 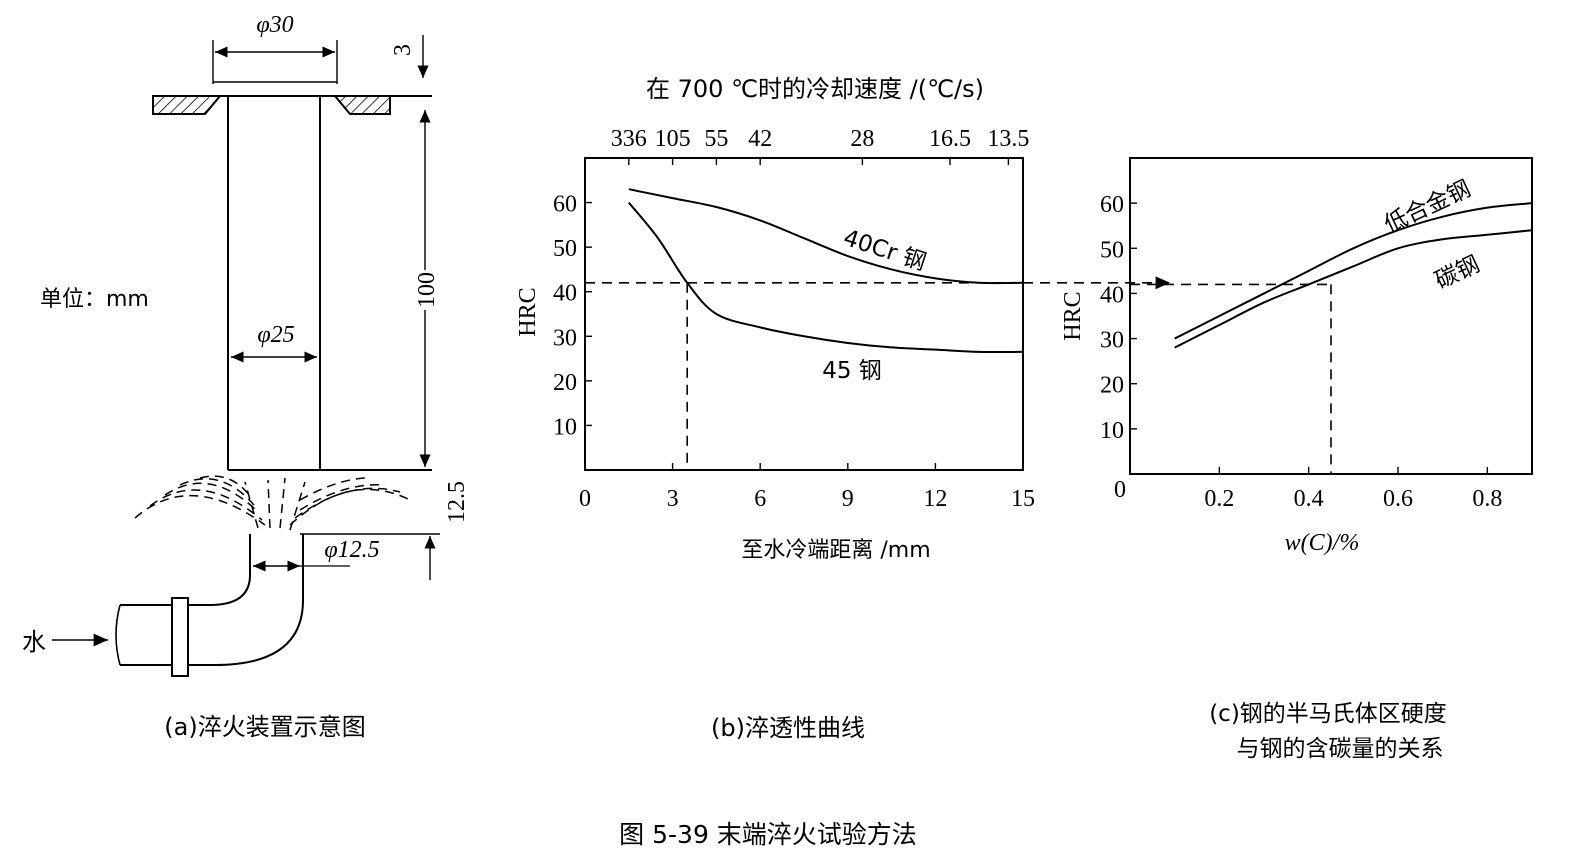 What do you see at coordinates (264, 727) in the screenshot?
I see `caption-a: (a)淬火装置示意图` at bounding box center [264, 727].